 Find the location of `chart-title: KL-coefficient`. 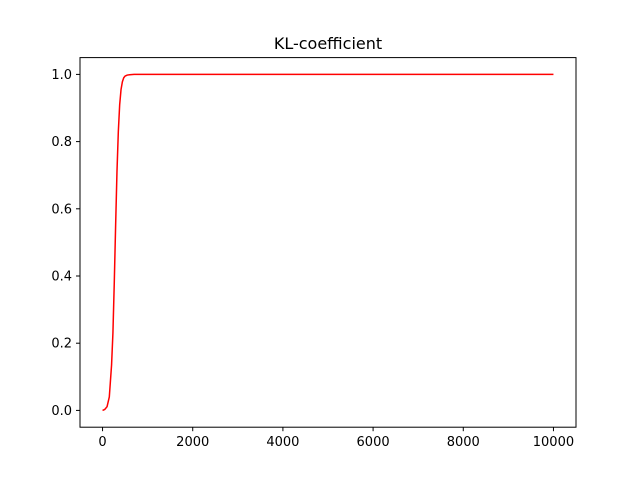

chart-title: KL-coefficient is located at coordinates (328, 43).